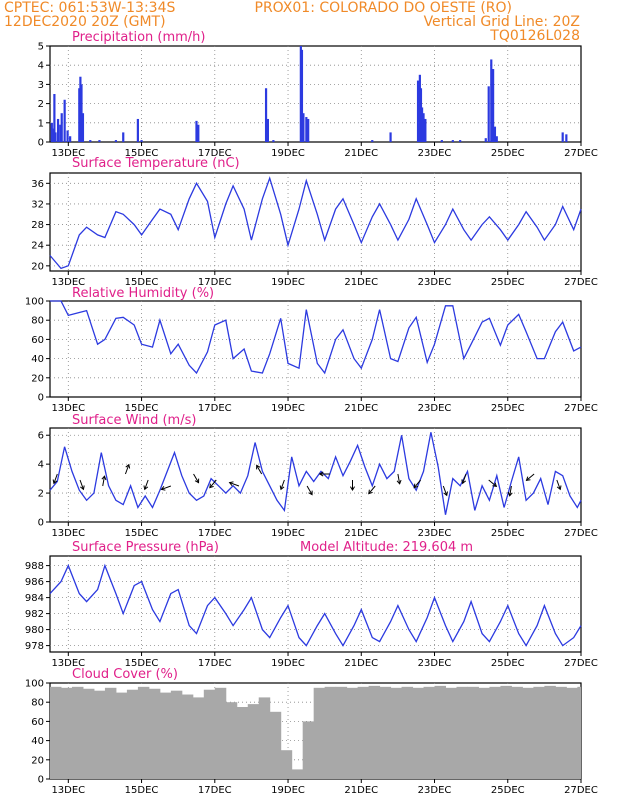  I want to click on wind-xtick-label: 19DEC, so click(288, 533).